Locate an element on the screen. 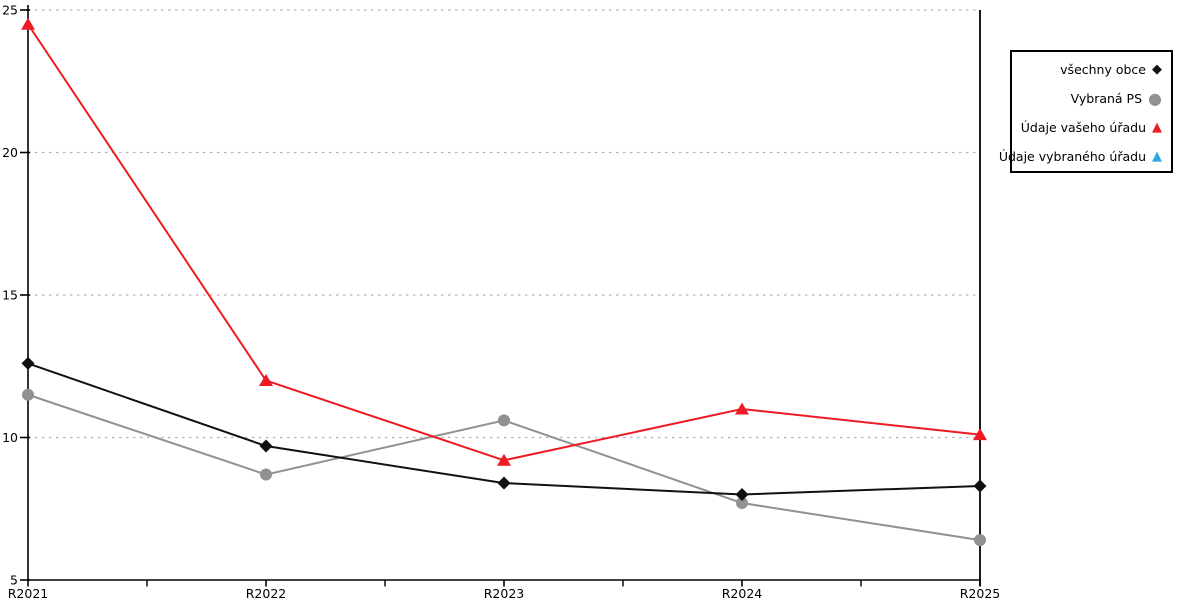  legend-item: Údaje vybraného úřadu ▲ is located at coordinates (1085, 156).